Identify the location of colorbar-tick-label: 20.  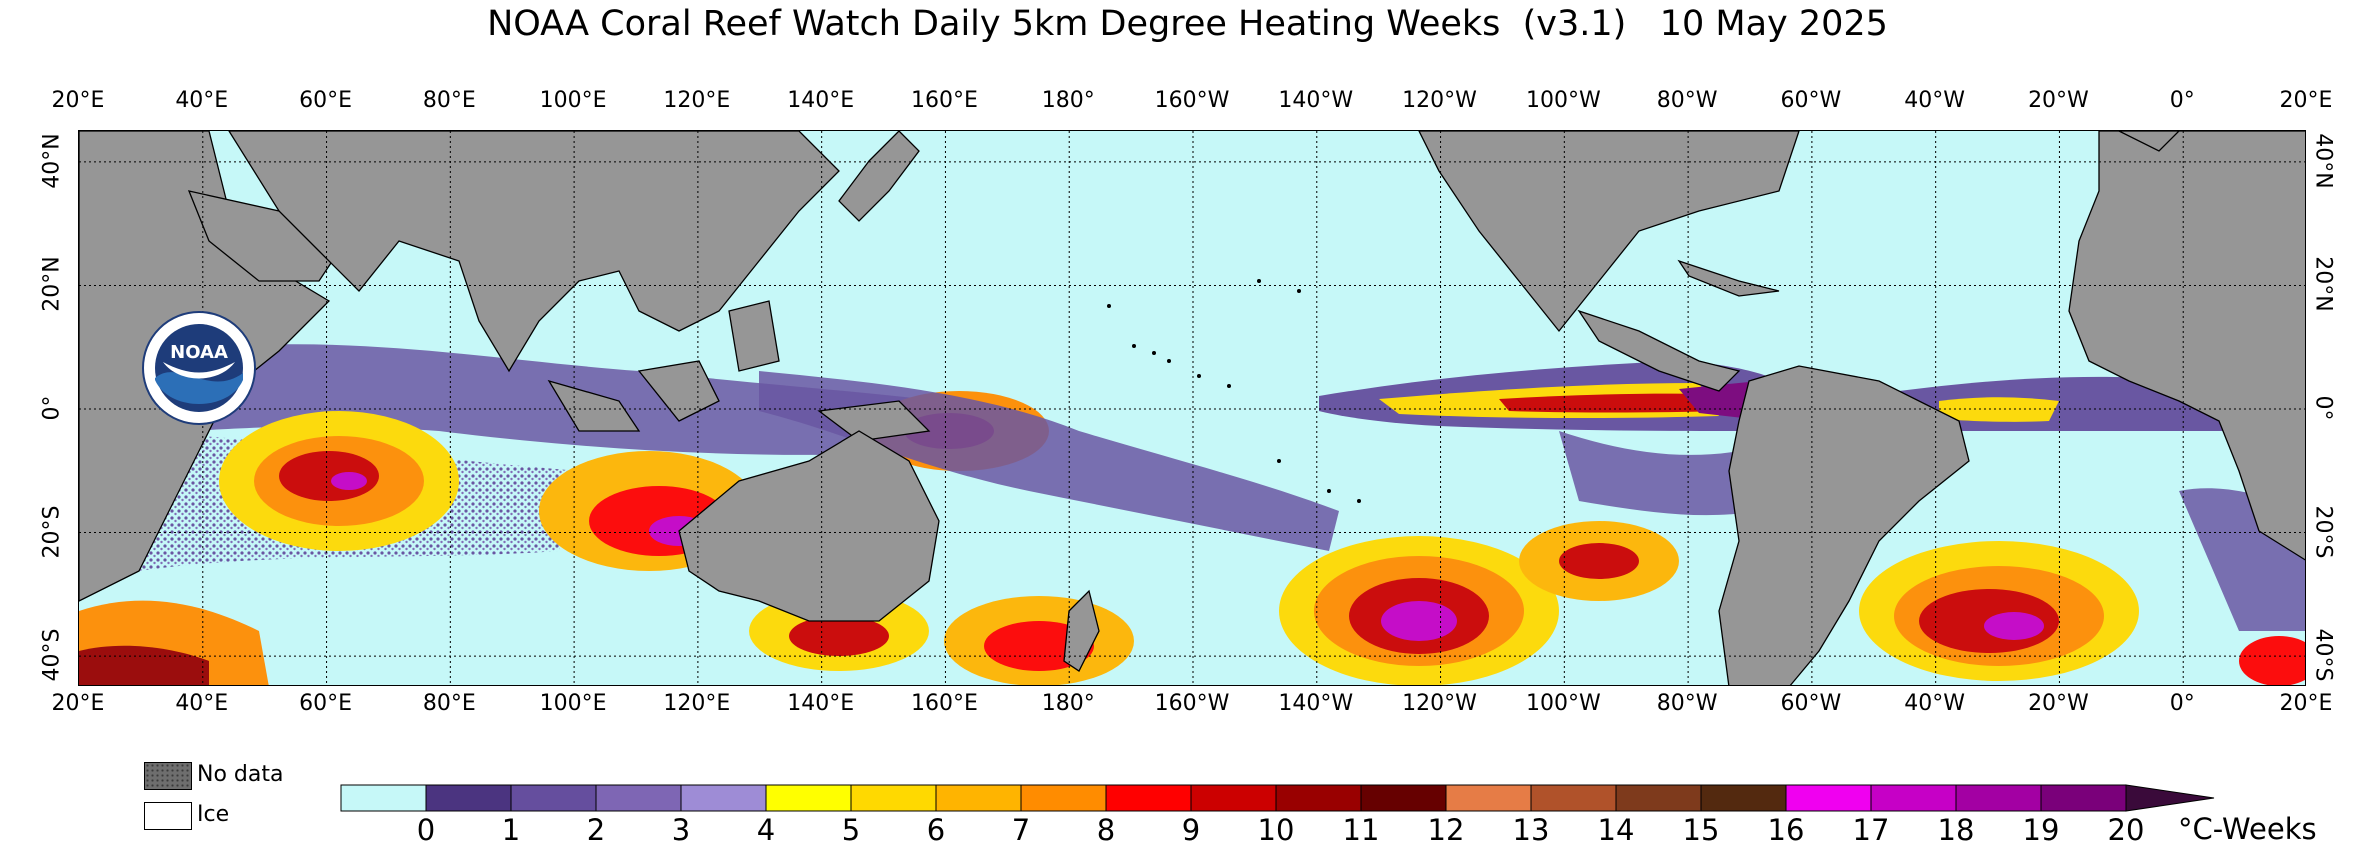
(2126, 830).